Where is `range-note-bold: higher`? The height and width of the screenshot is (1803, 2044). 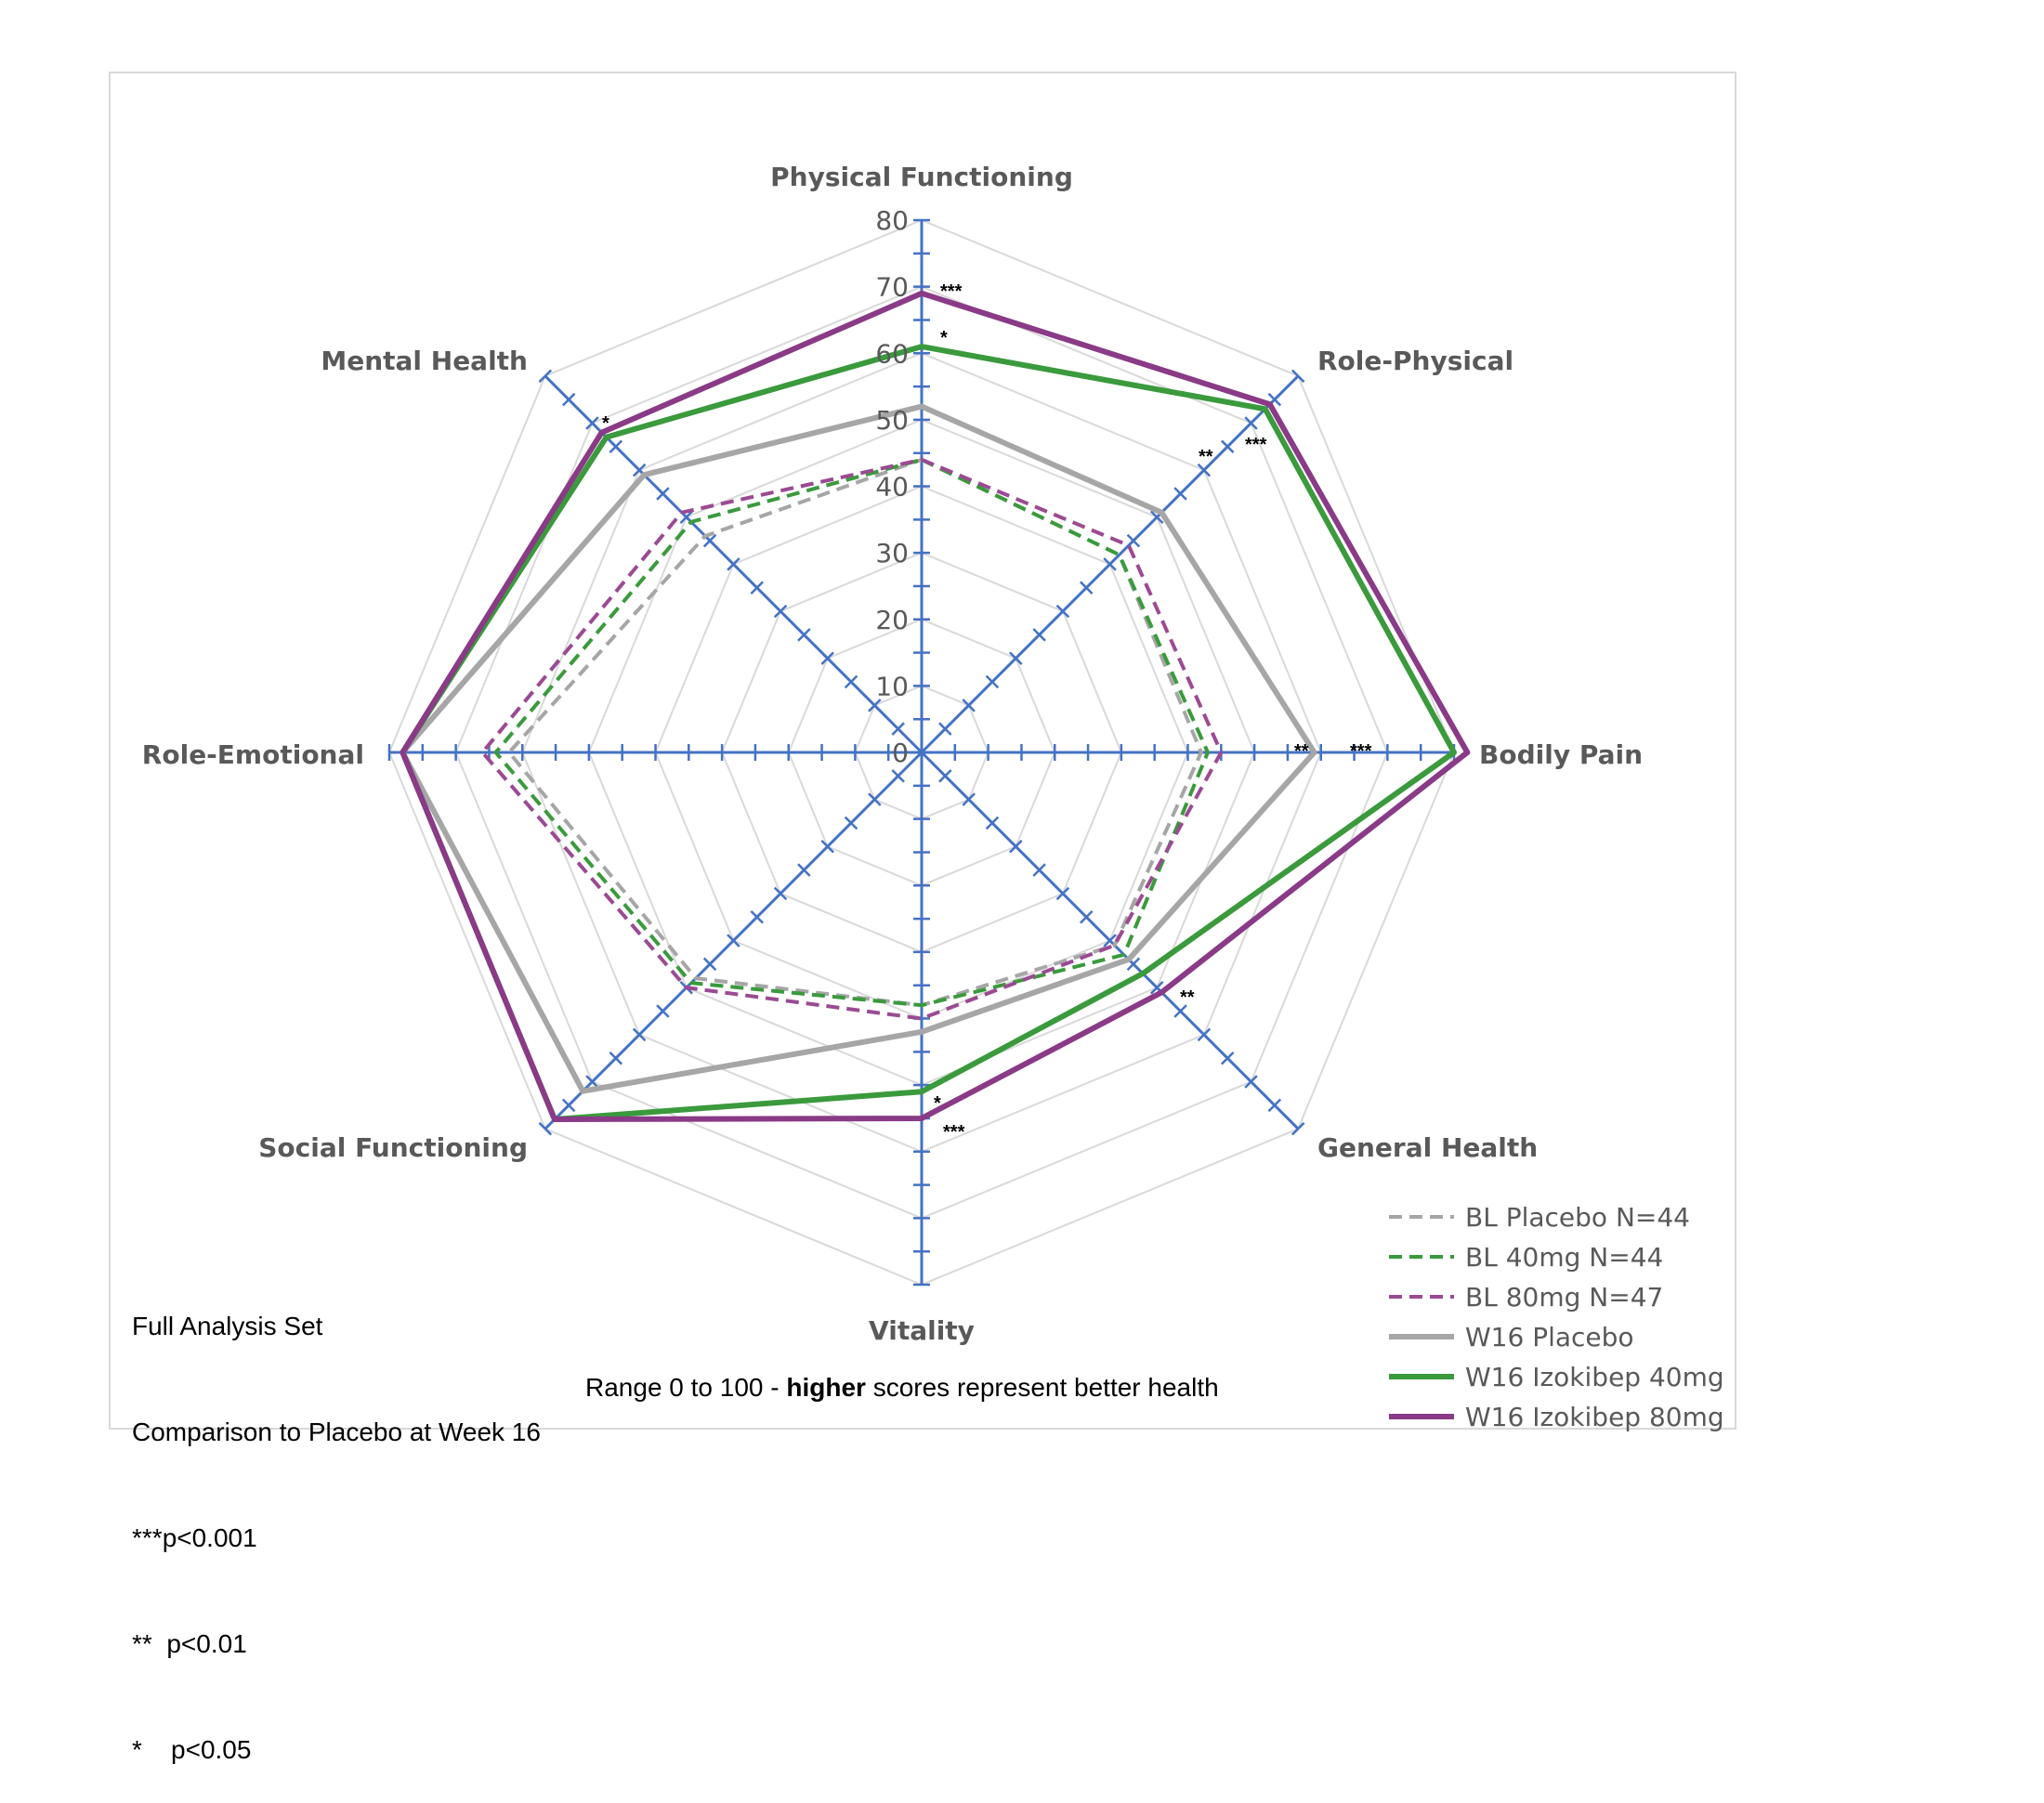
range-note-bold: higher is located at coordinates (826, 1387).